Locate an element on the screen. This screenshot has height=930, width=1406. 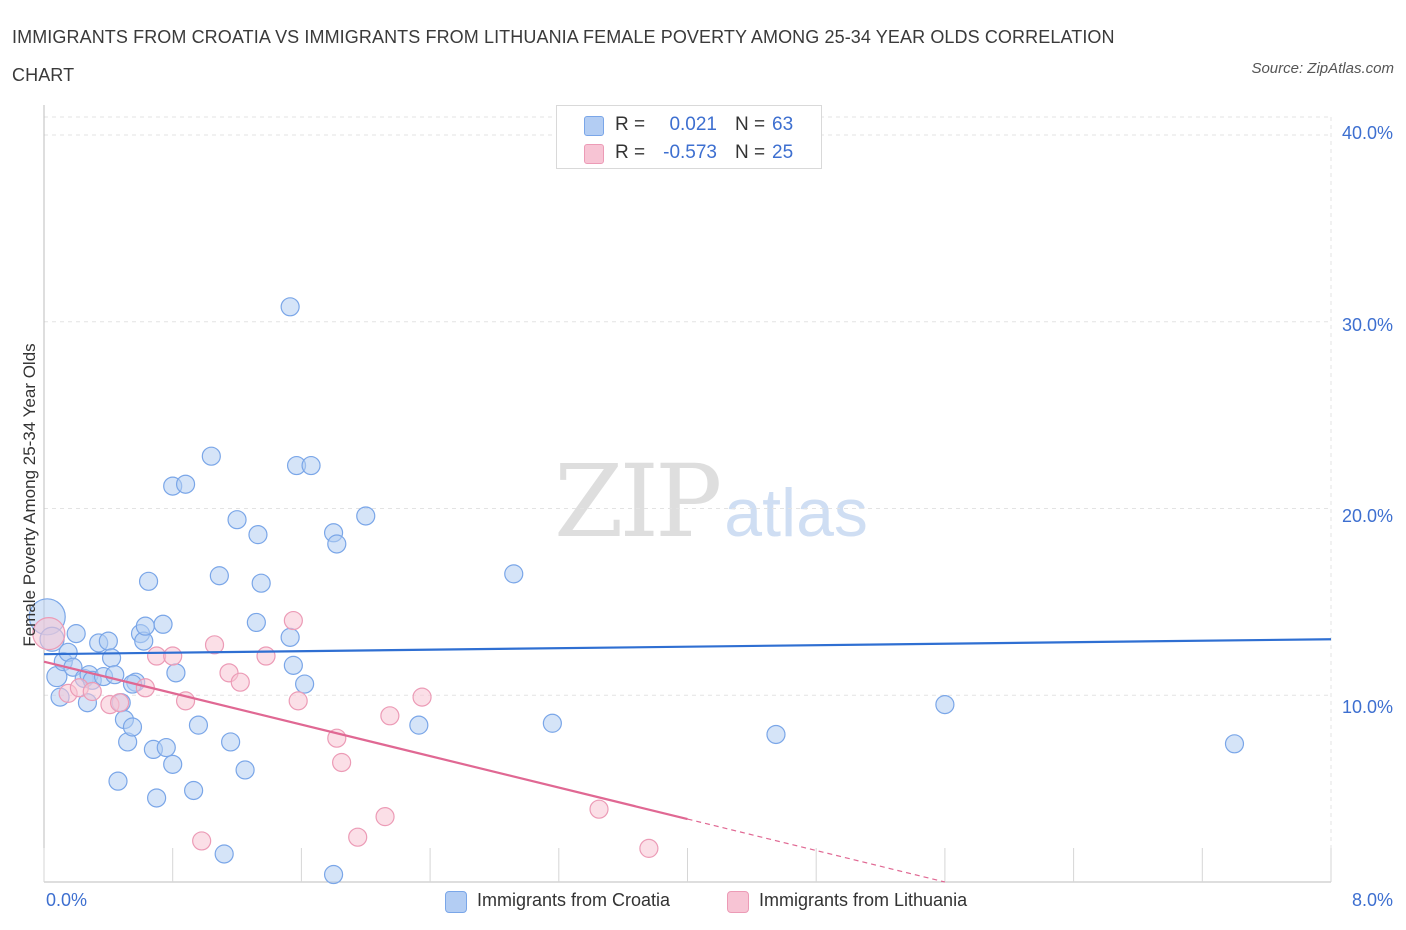
correlation-legend: R = 0.021 N = 63 R = -0.573 N = 25 is located at coordinates (689, 137).